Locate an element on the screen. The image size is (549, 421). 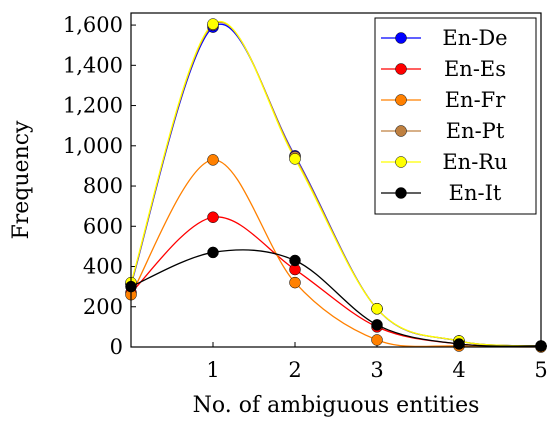
legend-label: En-Ru is located at coordinates (474, 162).